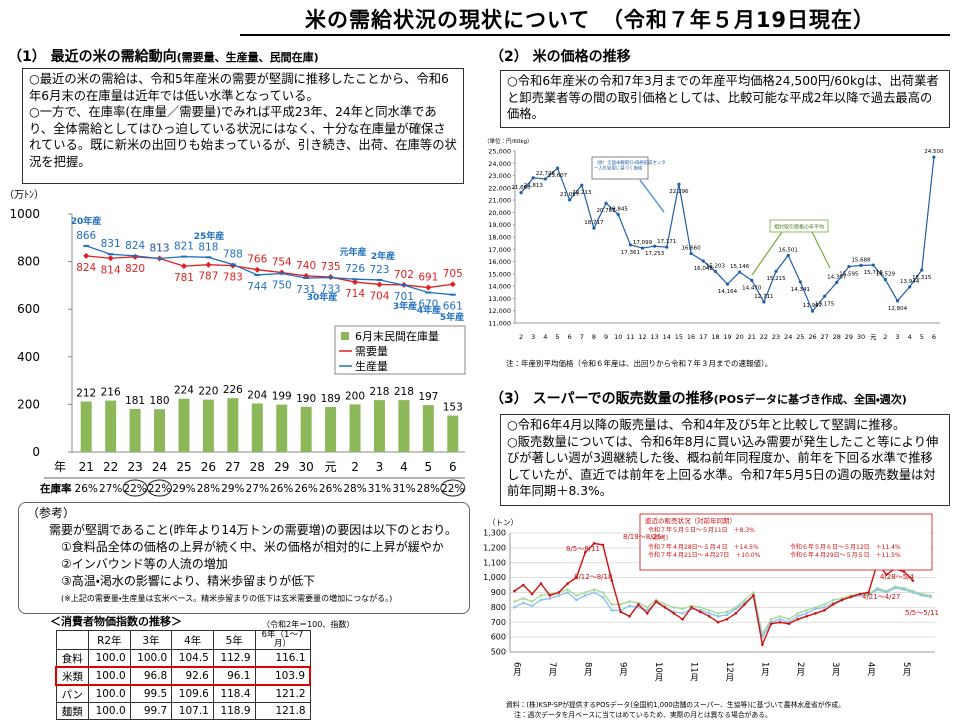 This screenshot has height=720, width=960. Describe the element at coordinates (163, 56) in the screenshot. I see `section-heading: （1） 最近の米の需給動向(需要量、生産量、民間在庫)` at that location.